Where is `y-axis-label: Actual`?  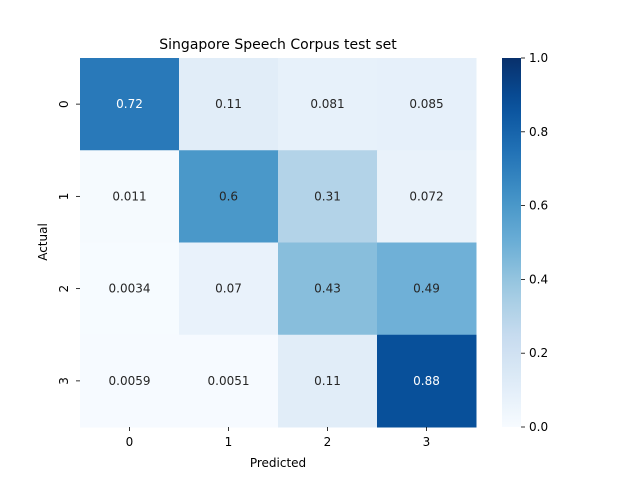 y-axis-label: Actual is located at coordinates (43, 242).